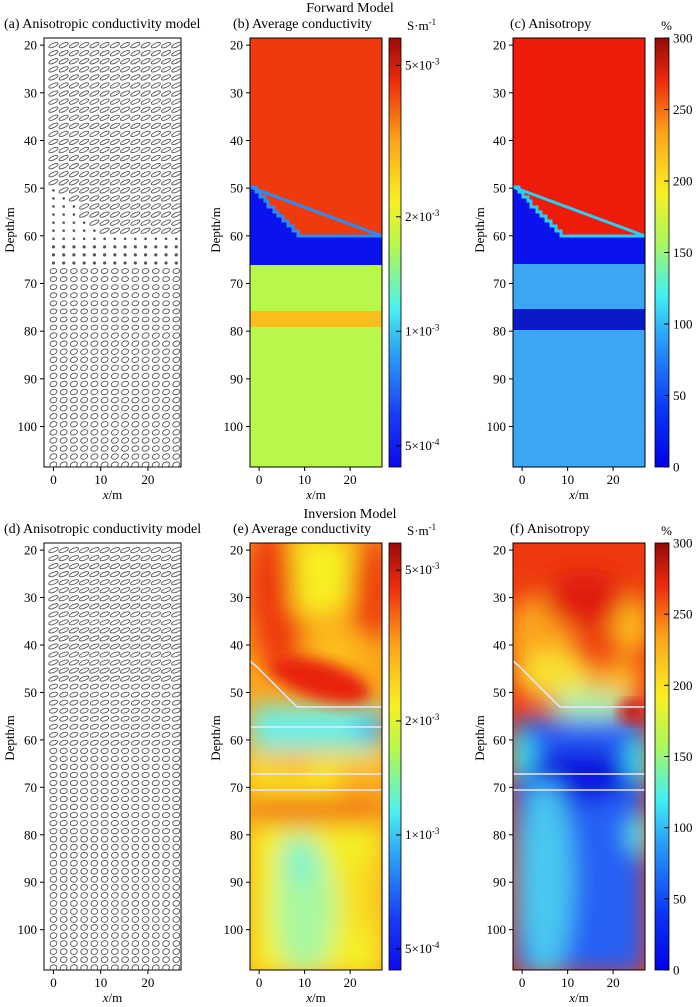  What do you see at coordinates (578, 997) in the screenshot?
I see `x-axis-label: x/m` at bounding box center [578, 997].